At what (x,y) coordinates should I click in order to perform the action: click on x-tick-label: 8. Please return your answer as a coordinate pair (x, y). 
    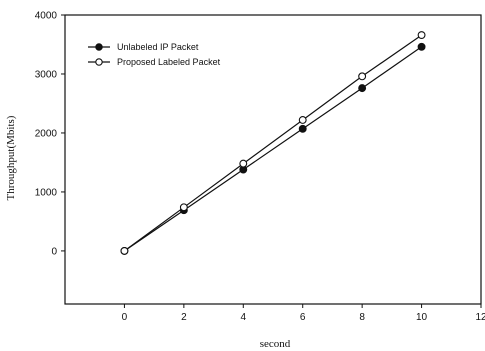
    Looking at the image, I should click on (362, 317).